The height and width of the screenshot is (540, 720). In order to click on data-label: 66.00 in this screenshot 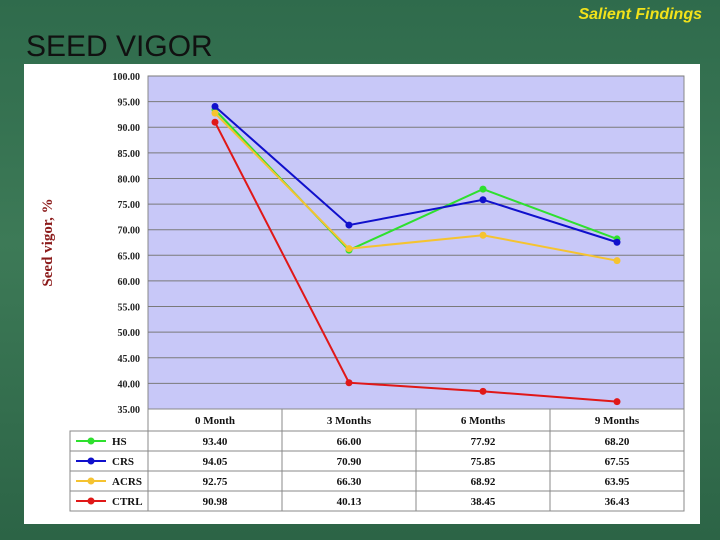, I will do `click(349, 442)`.